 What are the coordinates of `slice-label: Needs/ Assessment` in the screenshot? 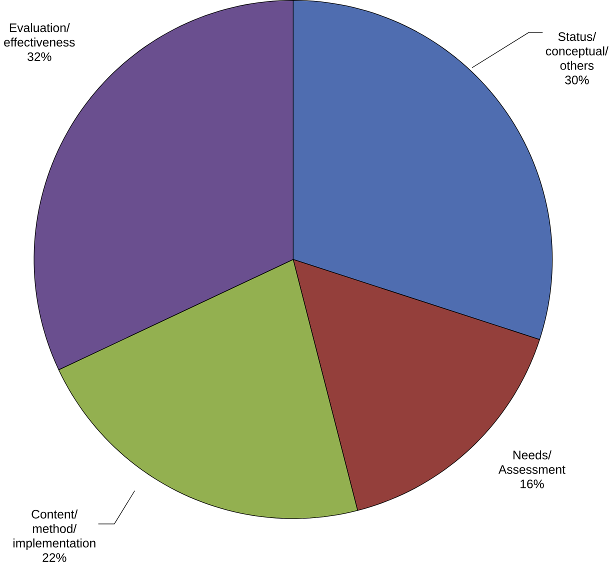 It's located at (532, 462).